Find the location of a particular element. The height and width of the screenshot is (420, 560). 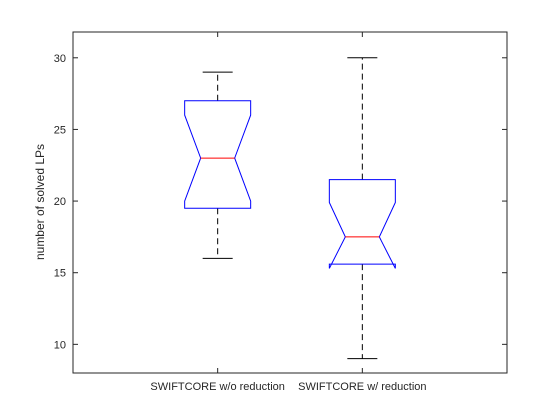

y-tick-label: 10 is located at coordinates (60, 345).